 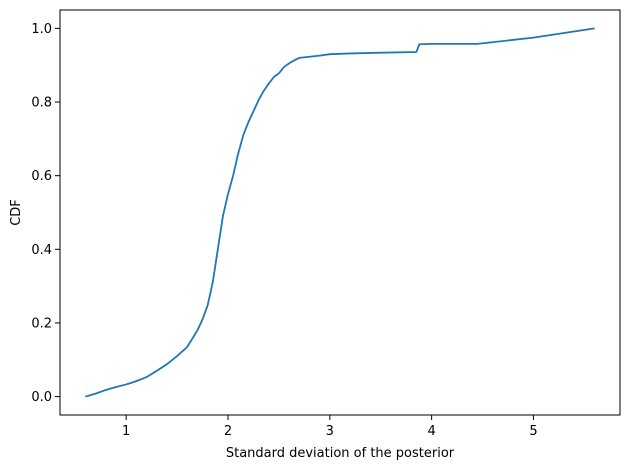 I want to click on x-tick-label: 1, so click(x=126, y=431).